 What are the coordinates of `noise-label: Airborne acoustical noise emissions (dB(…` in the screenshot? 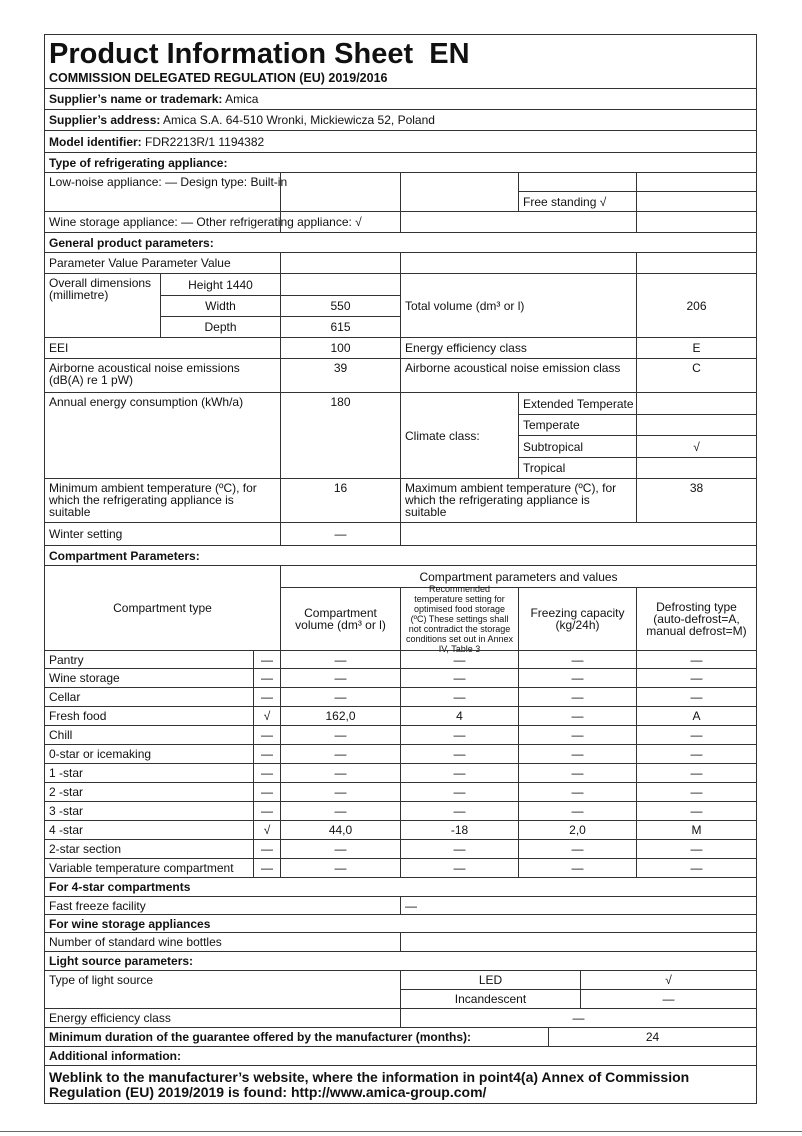 It's located at (162, 375).